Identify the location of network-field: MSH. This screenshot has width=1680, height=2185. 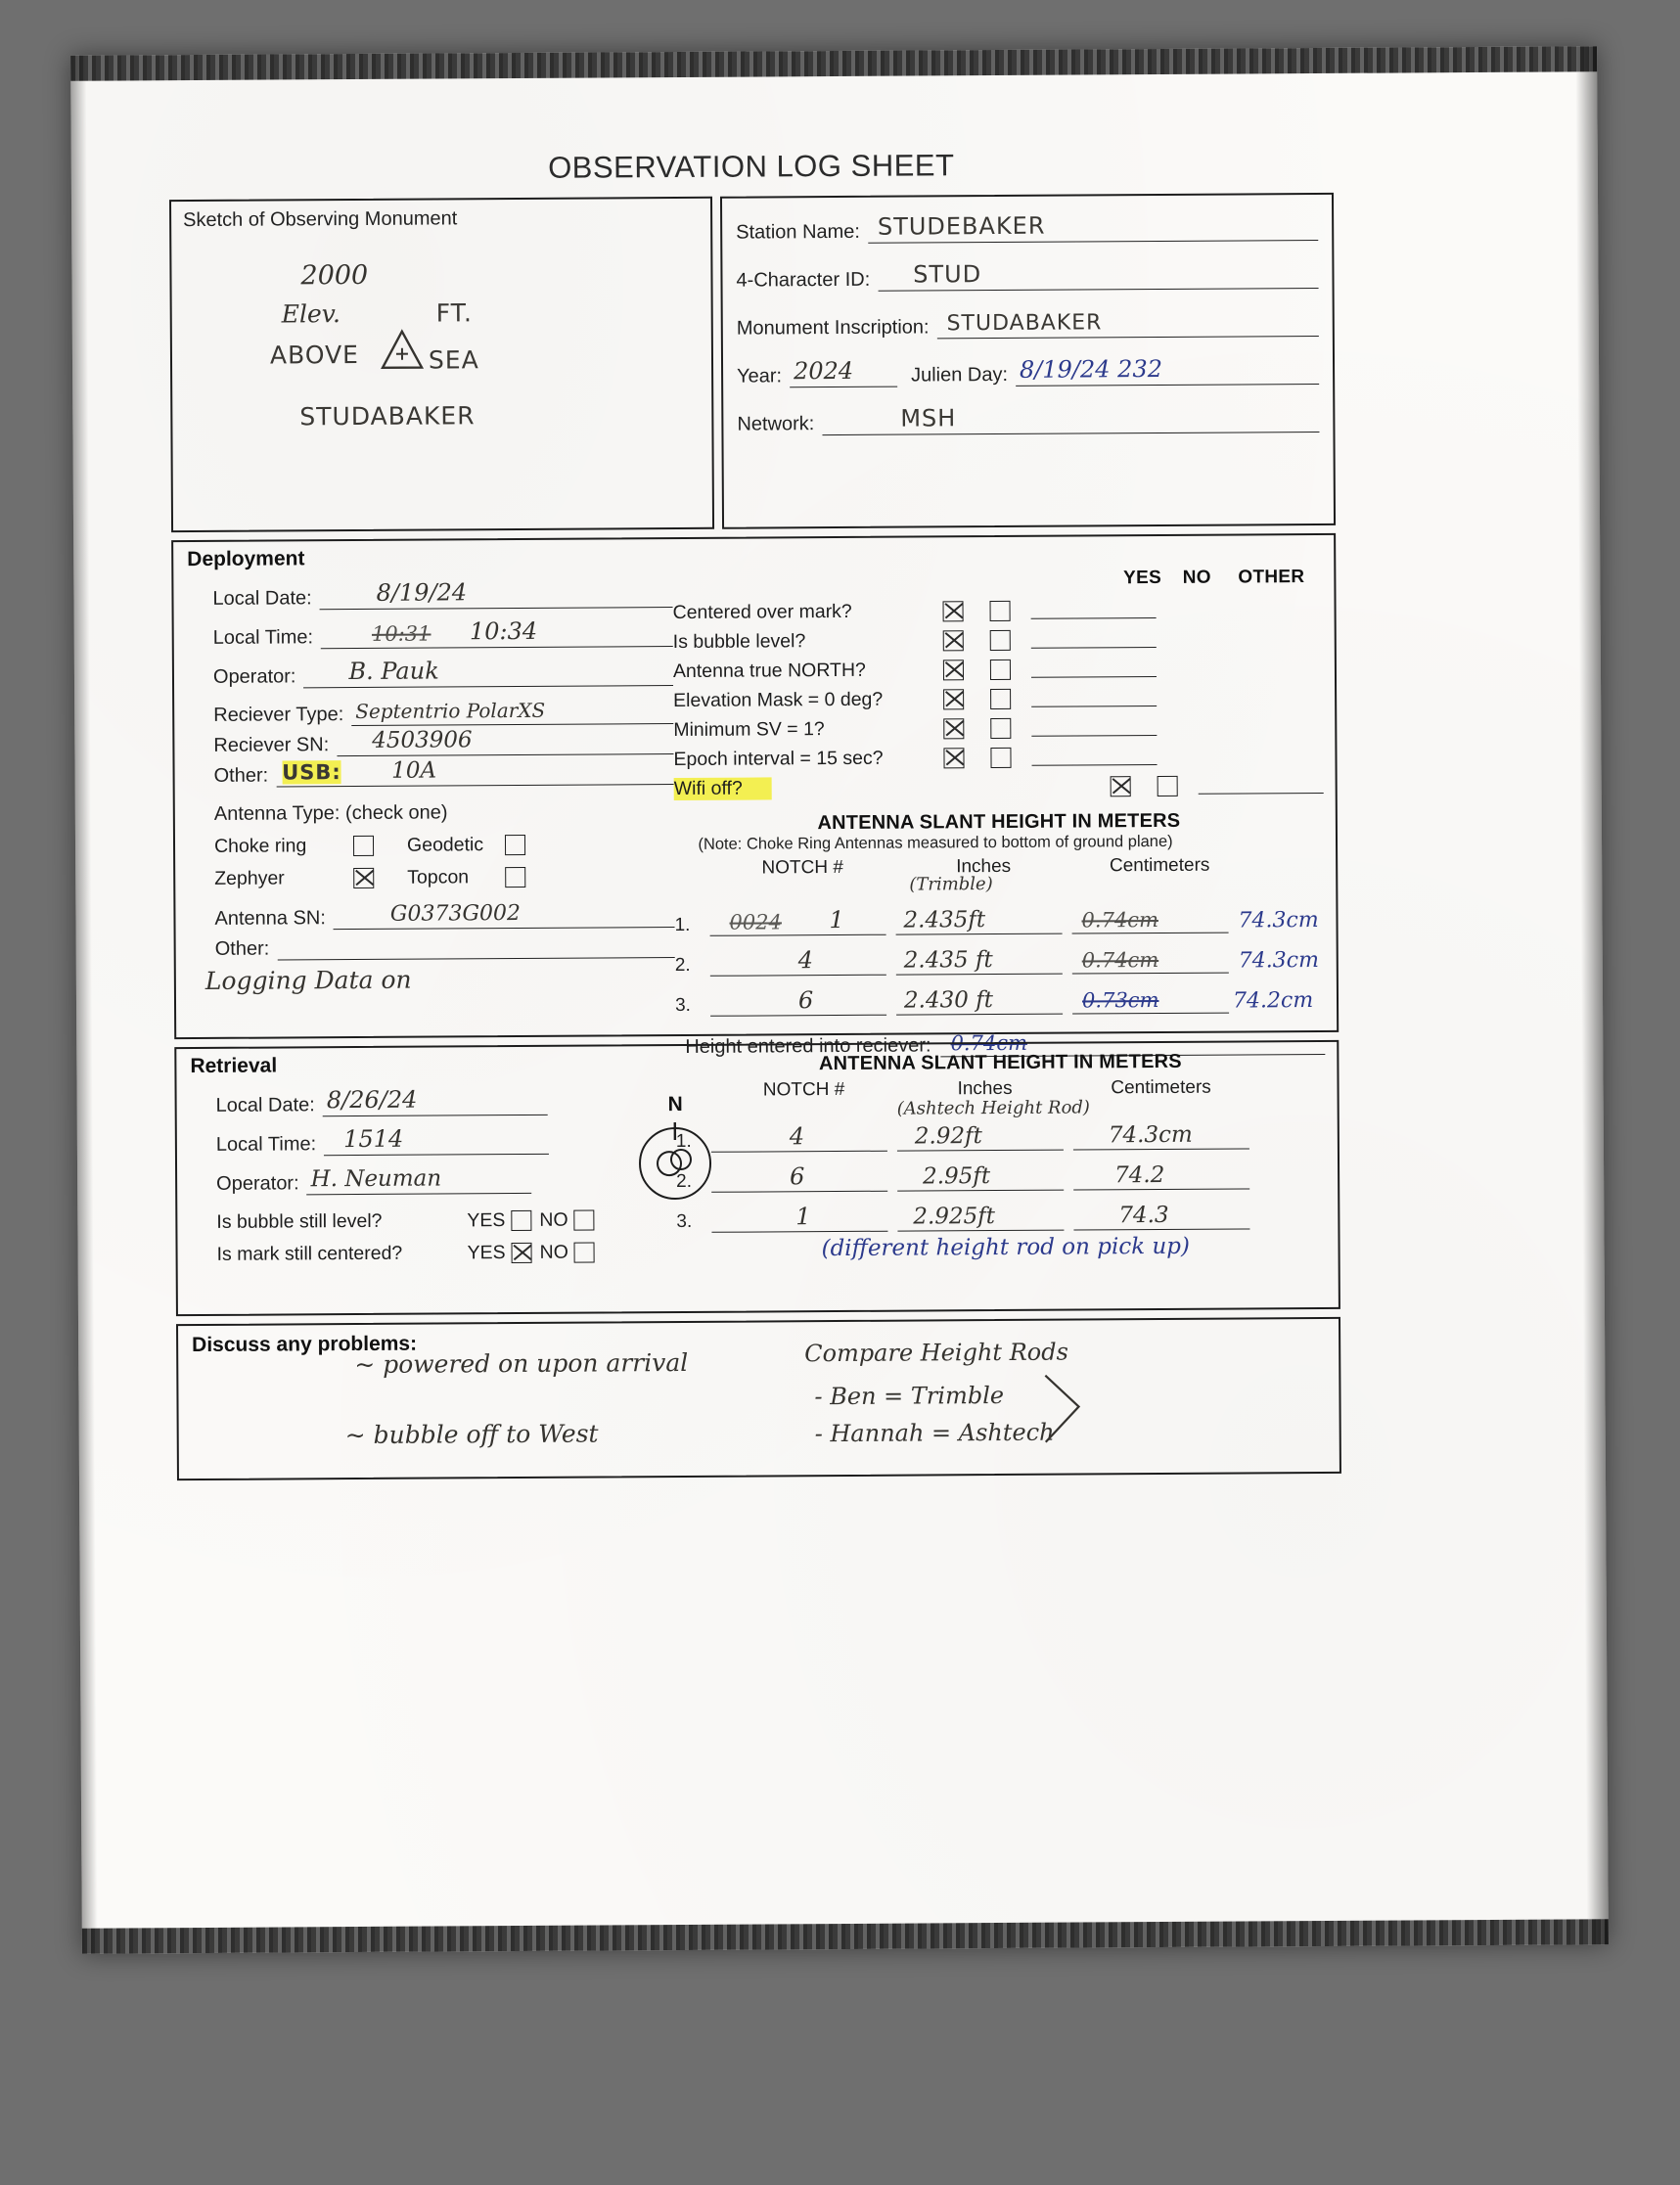
(1071, 420).